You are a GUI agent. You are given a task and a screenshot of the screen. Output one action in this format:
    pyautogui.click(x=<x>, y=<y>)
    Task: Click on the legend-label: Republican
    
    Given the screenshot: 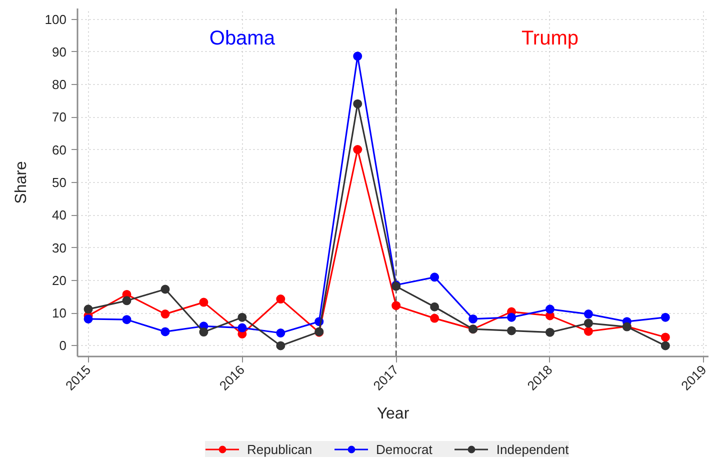 What is the action you would take?
    pyautogui.click(x=279, y=449)
    